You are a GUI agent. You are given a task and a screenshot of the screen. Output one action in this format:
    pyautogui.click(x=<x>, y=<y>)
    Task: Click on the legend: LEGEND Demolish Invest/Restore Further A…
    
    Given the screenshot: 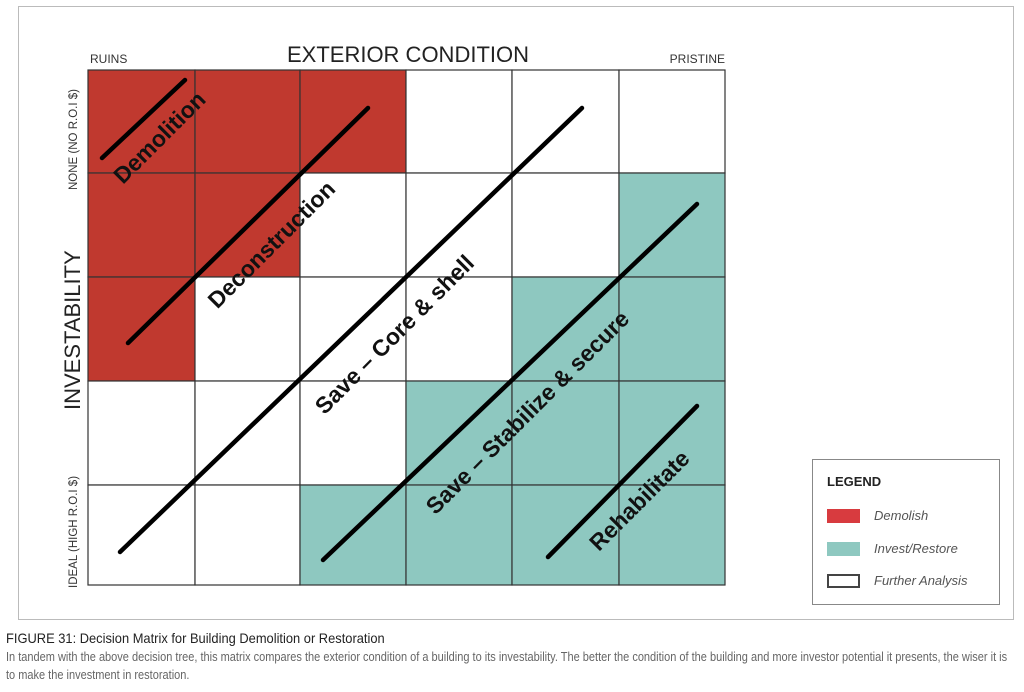 What is the action you would take?
    pyautogui.click(x=906, y=532)
    